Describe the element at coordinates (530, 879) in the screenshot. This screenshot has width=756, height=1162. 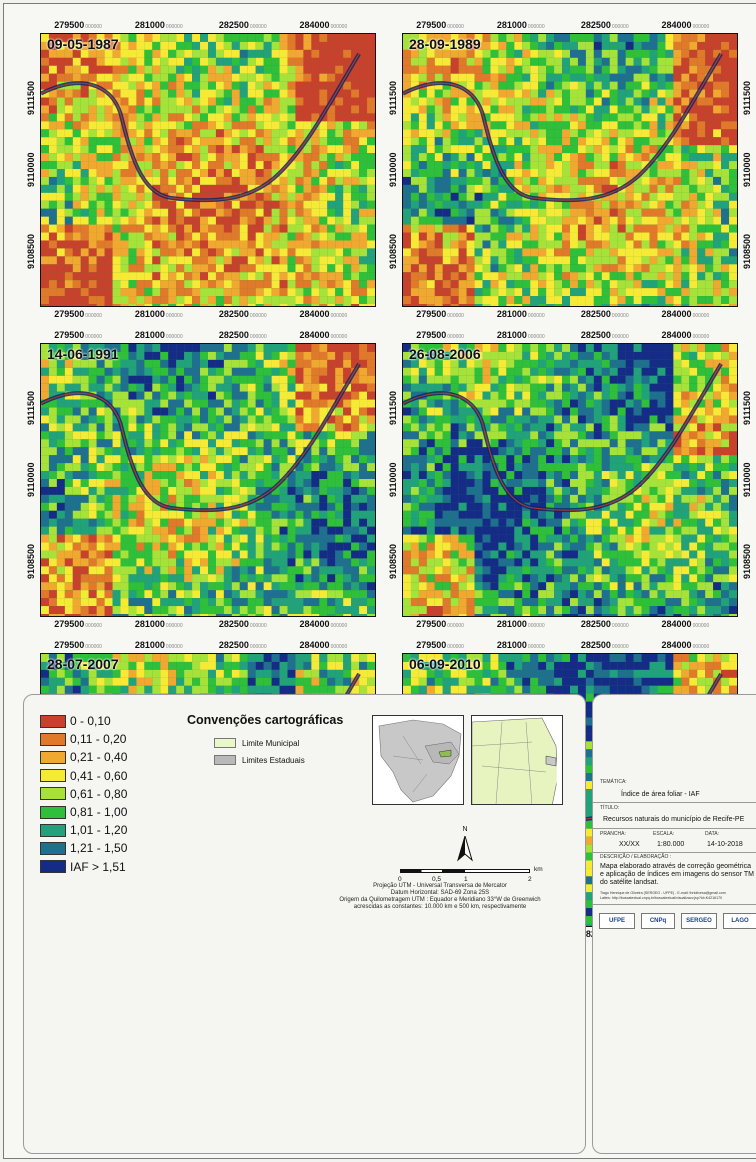
I see `scale-tick-2: 2` at that location.